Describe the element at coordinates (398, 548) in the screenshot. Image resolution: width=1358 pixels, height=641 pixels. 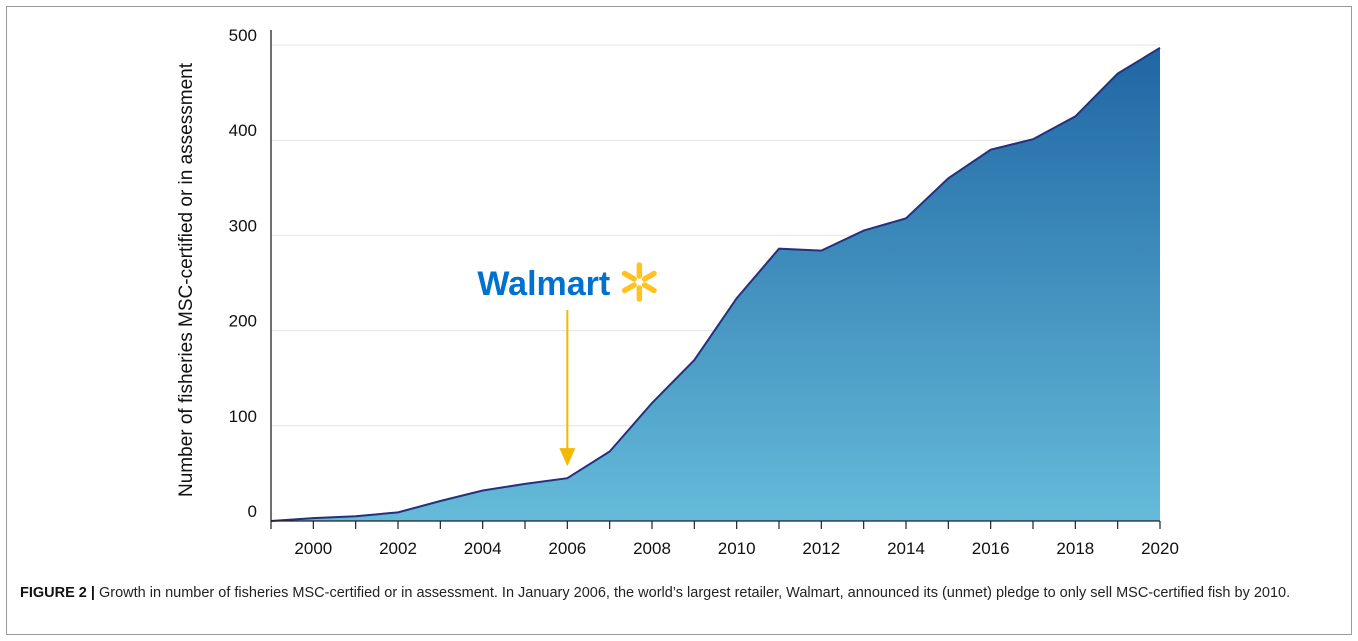
I see `x-tick-label: 2002` at that location.